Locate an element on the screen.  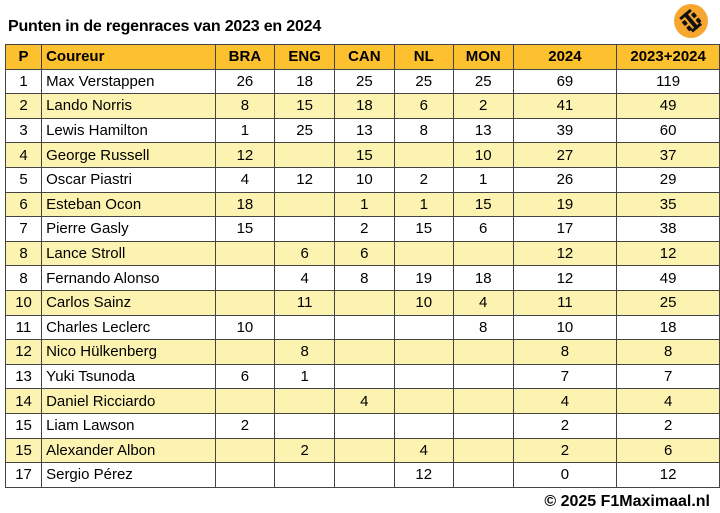
cell-nl: 2 is located at coordinates (423, 179).